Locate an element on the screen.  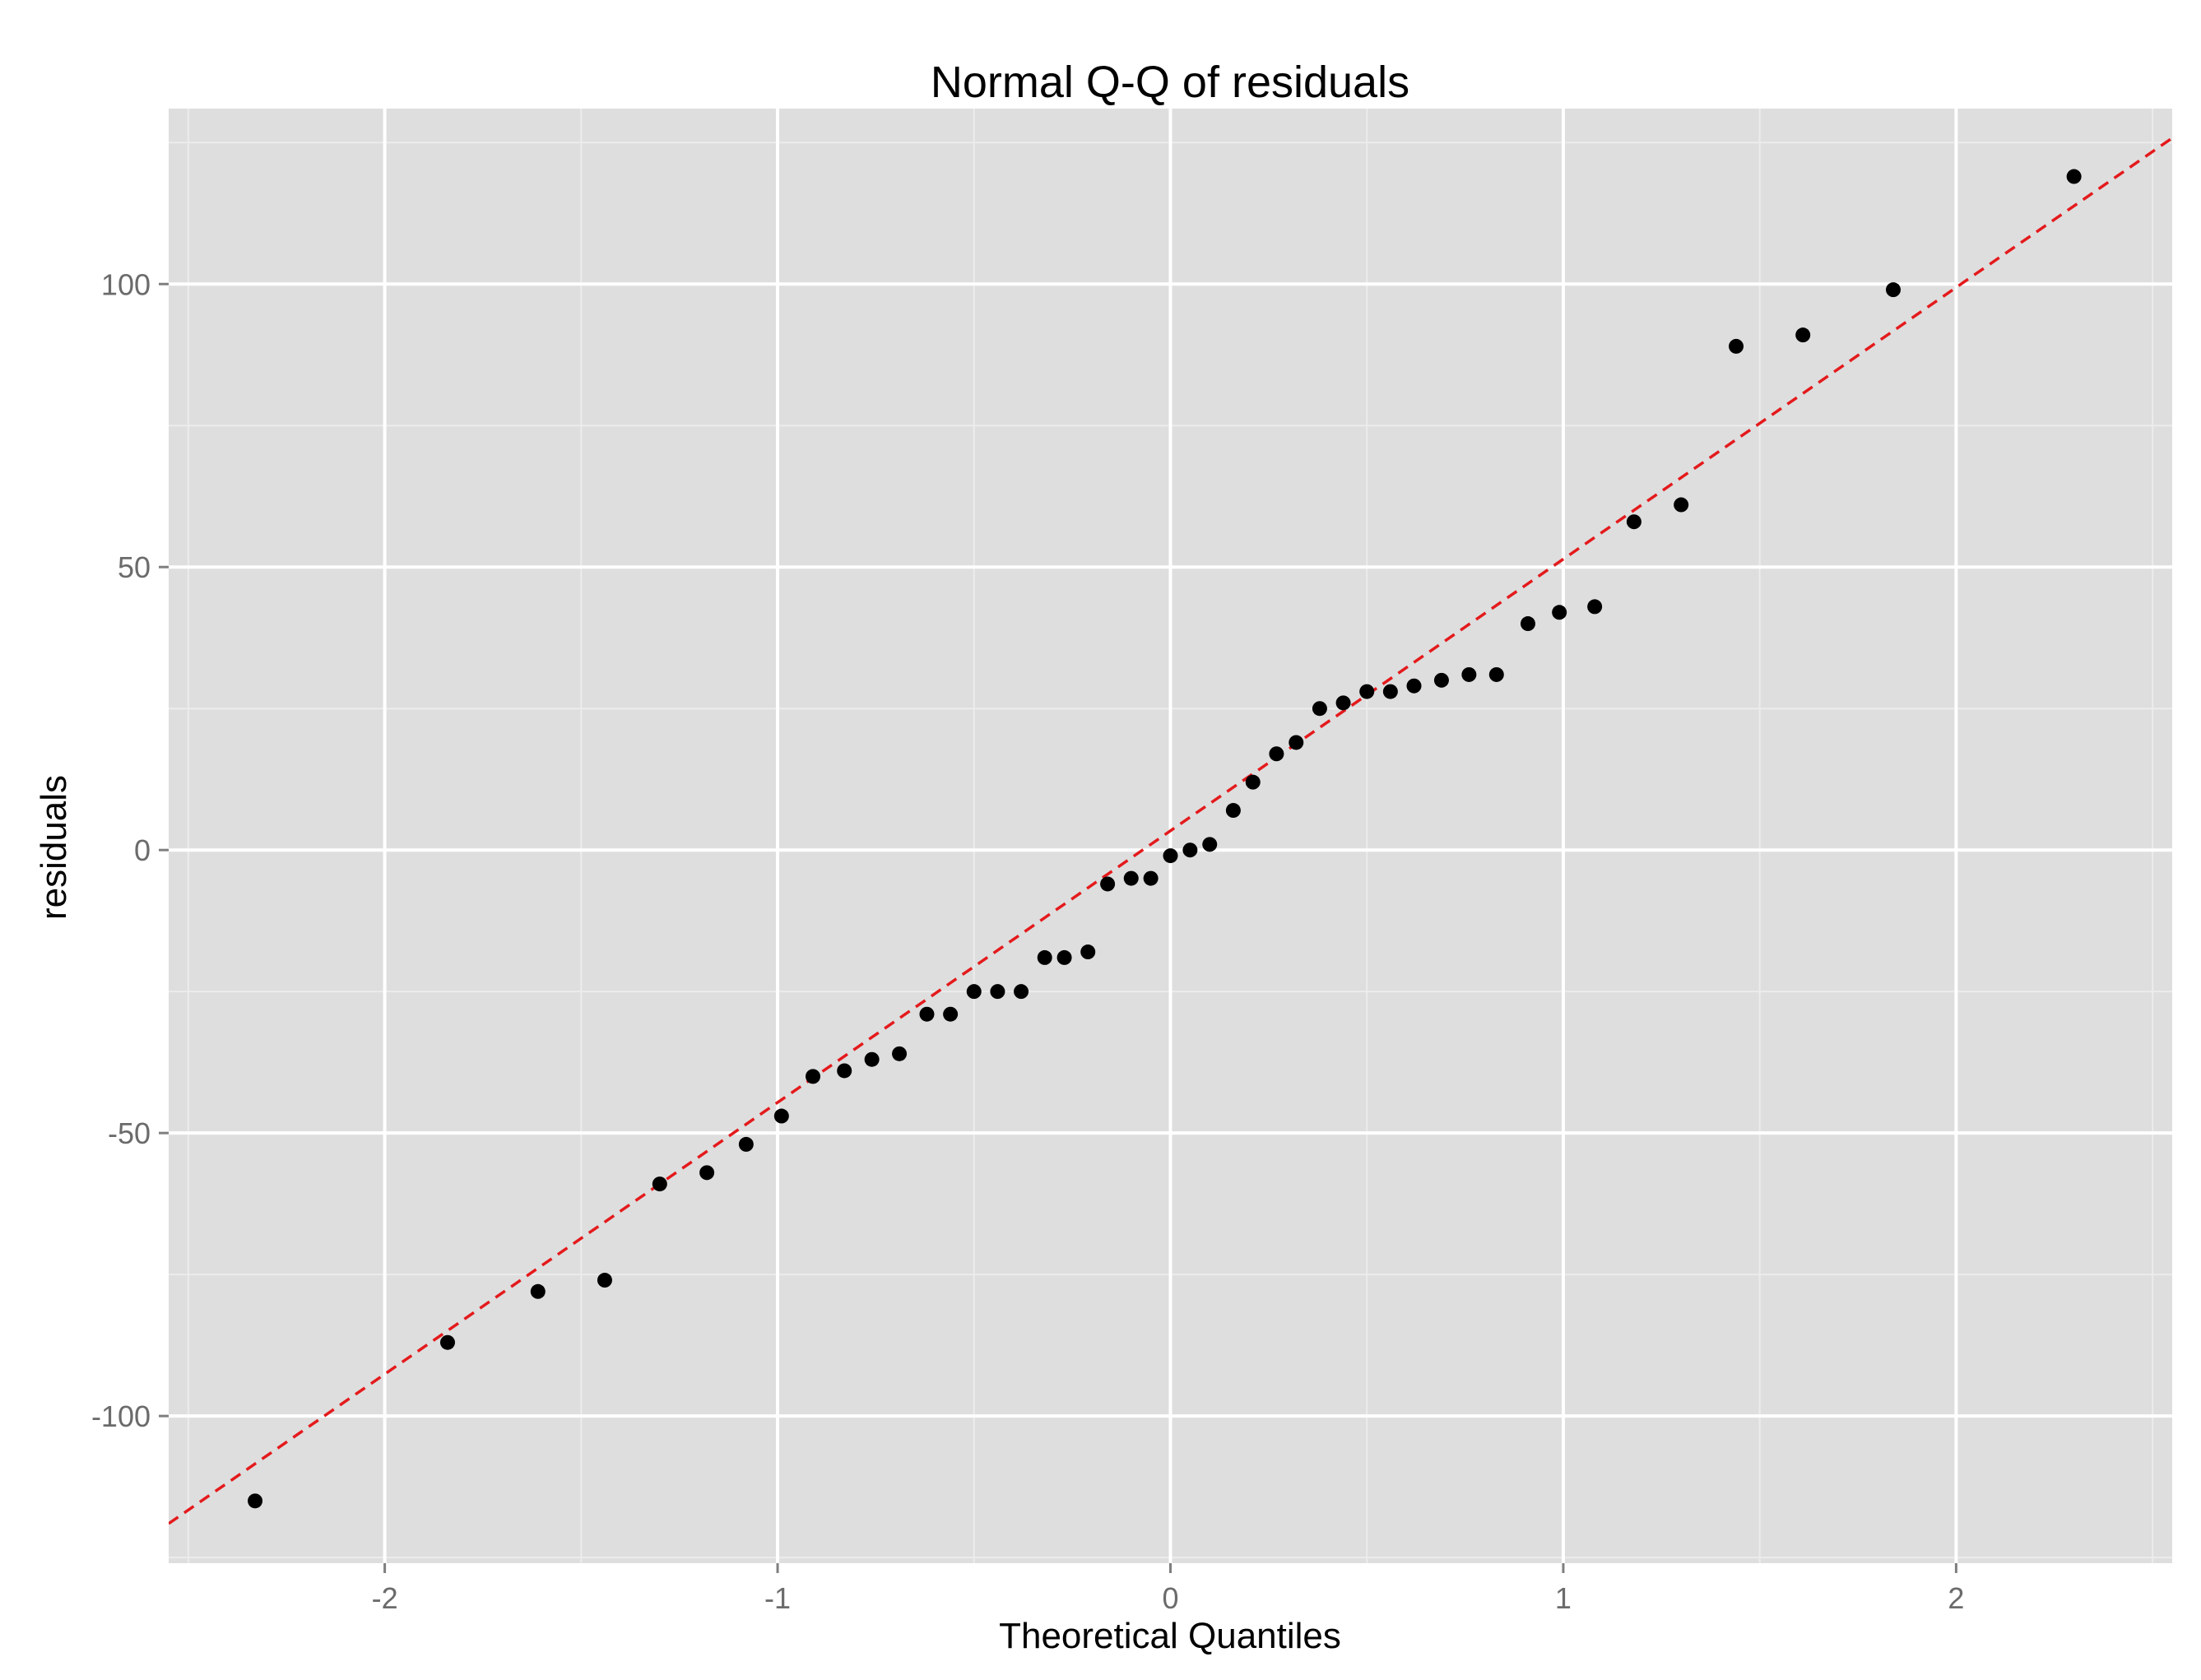
y-tick-label: 50 is located at coordinates (134, 567).